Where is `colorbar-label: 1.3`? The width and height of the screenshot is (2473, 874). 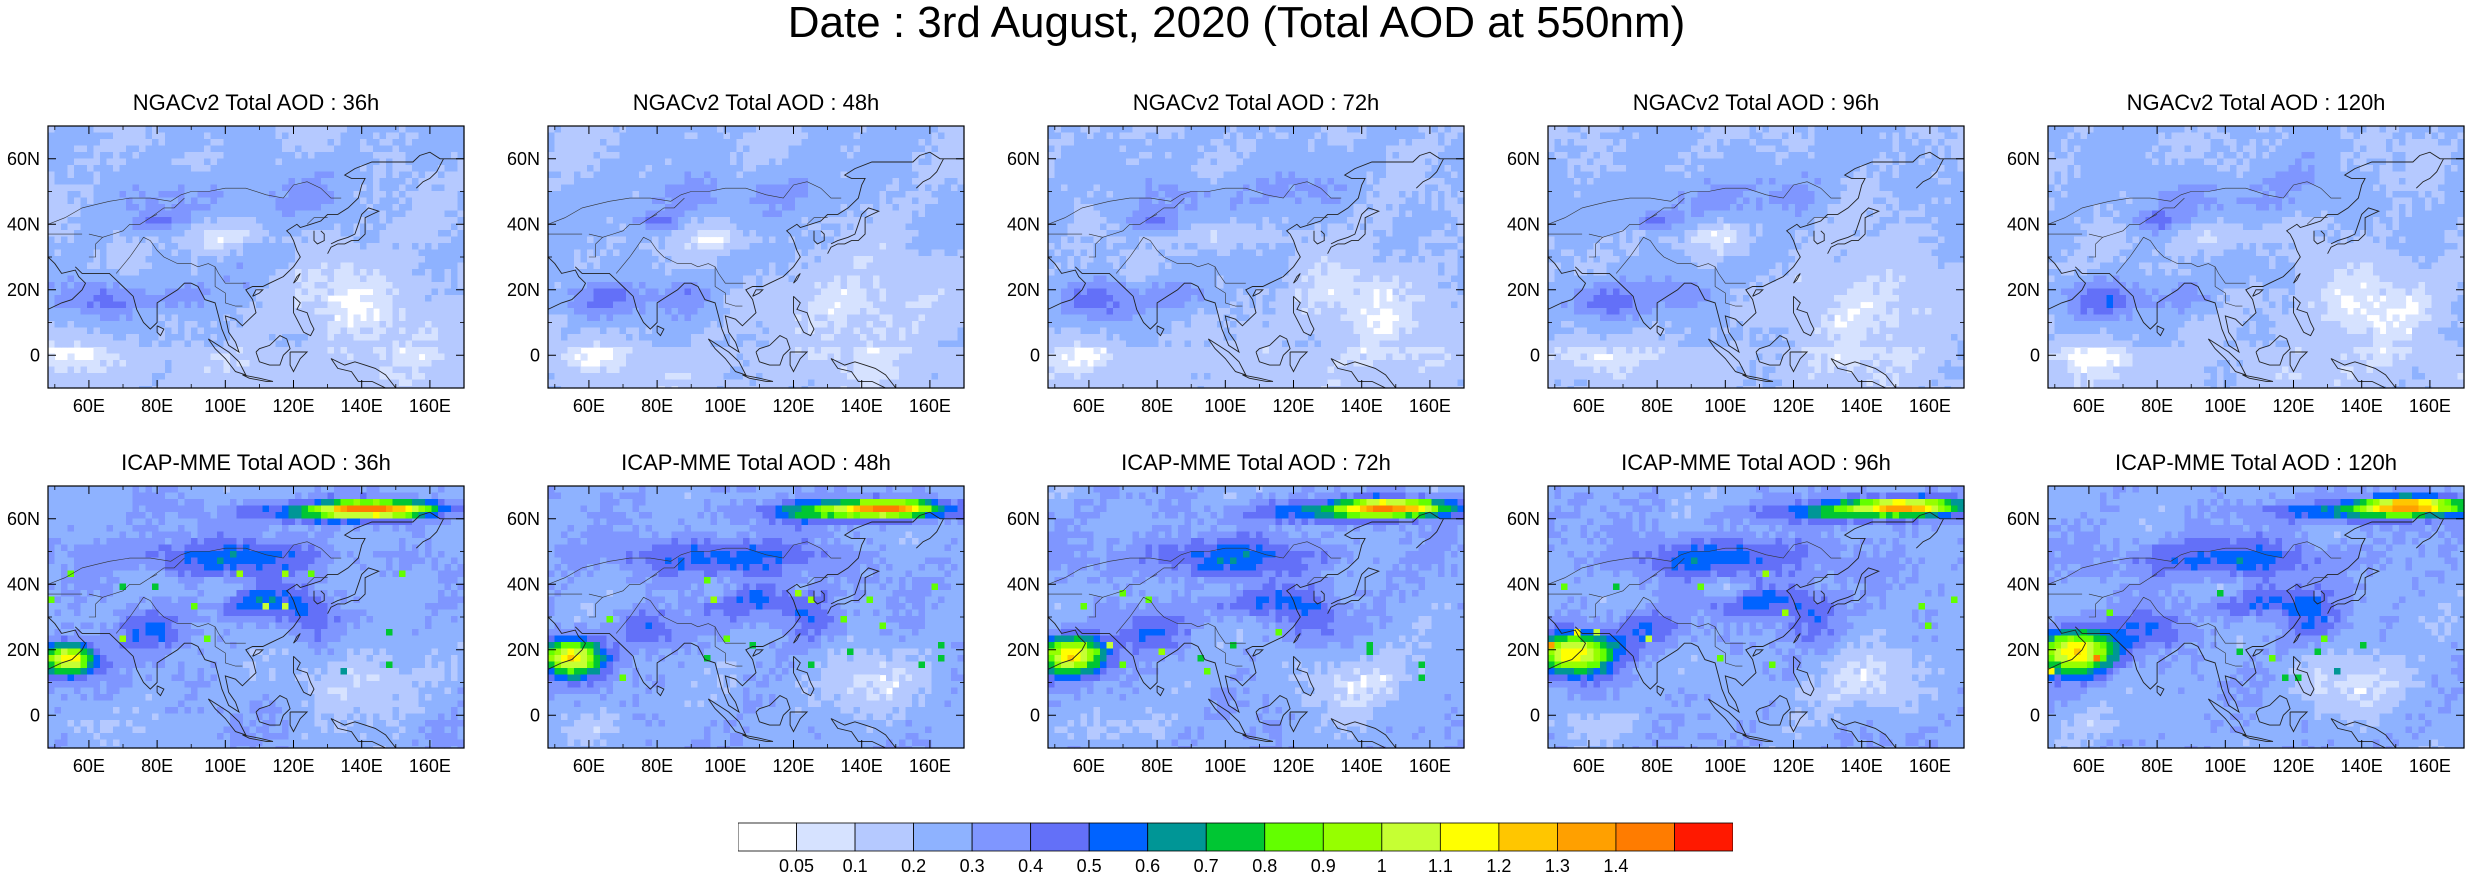 colorbar-label: 1.3 is located at coordinates (1557, 865).